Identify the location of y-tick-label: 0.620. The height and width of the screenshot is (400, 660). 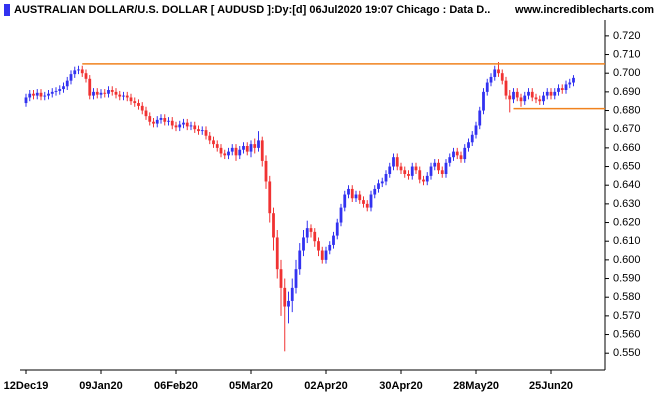
(627, 222).